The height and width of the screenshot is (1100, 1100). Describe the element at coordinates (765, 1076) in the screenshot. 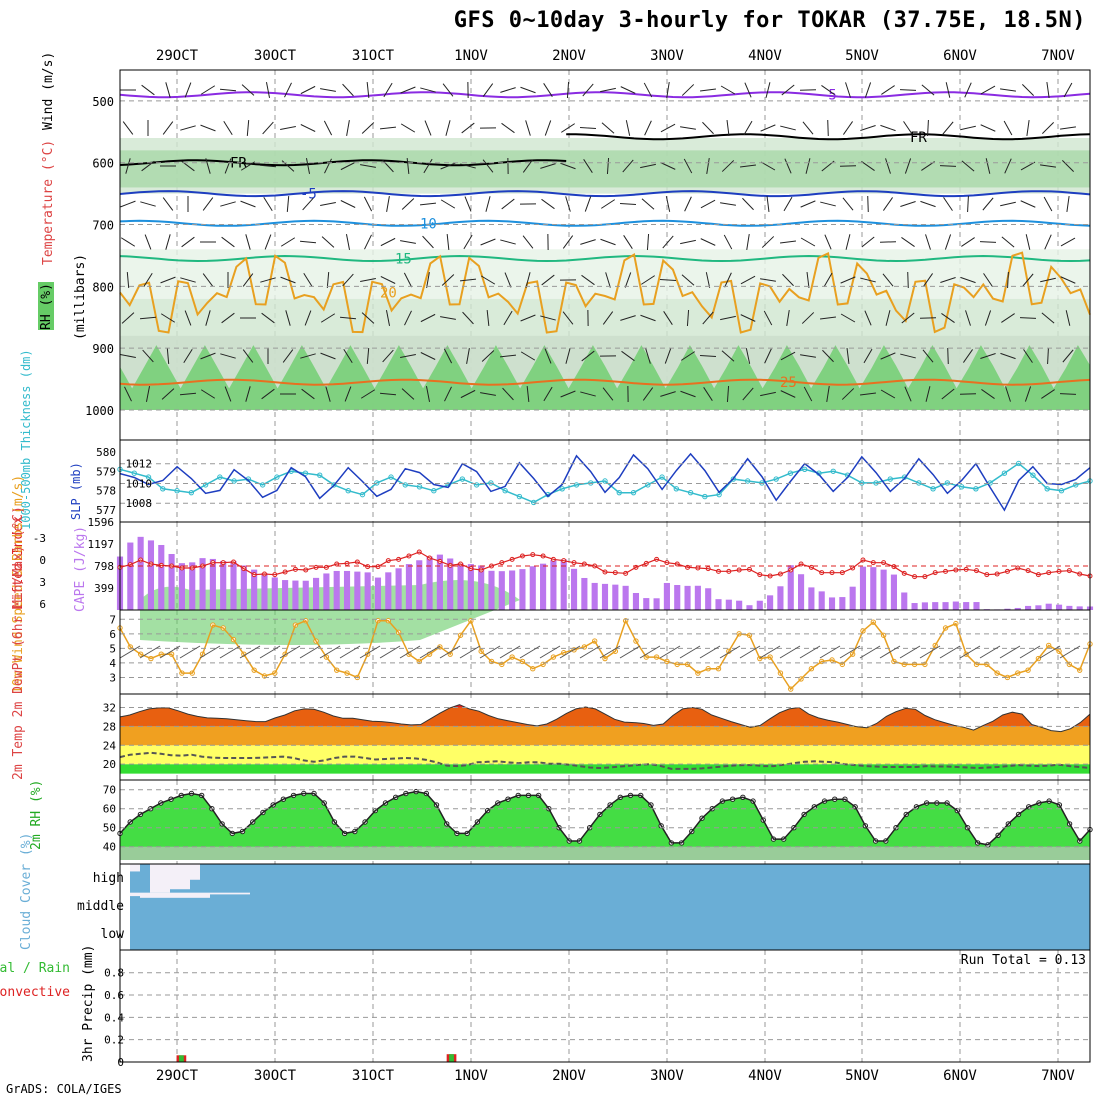

I see `date-label-bottom: 4NOV` at that location.